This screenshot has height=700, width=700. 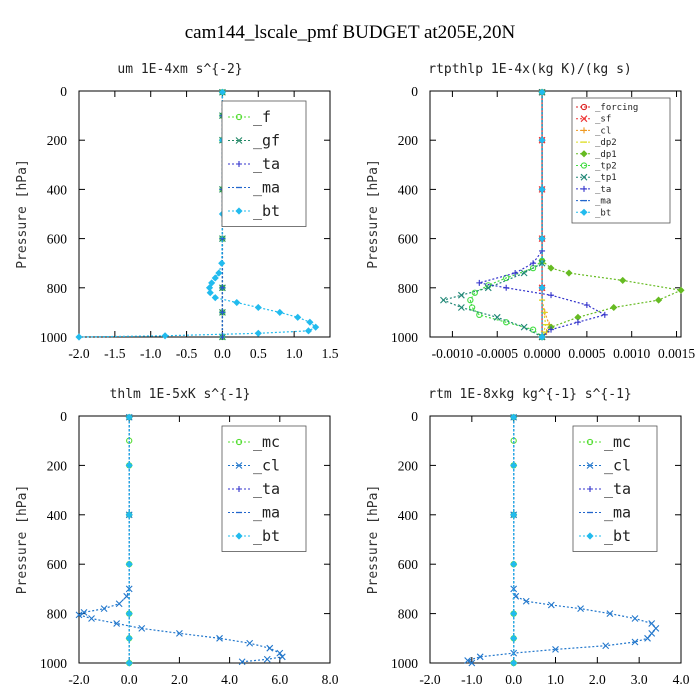 I want to click on x-tick-label: 4.0, so click(x=229, y=679).